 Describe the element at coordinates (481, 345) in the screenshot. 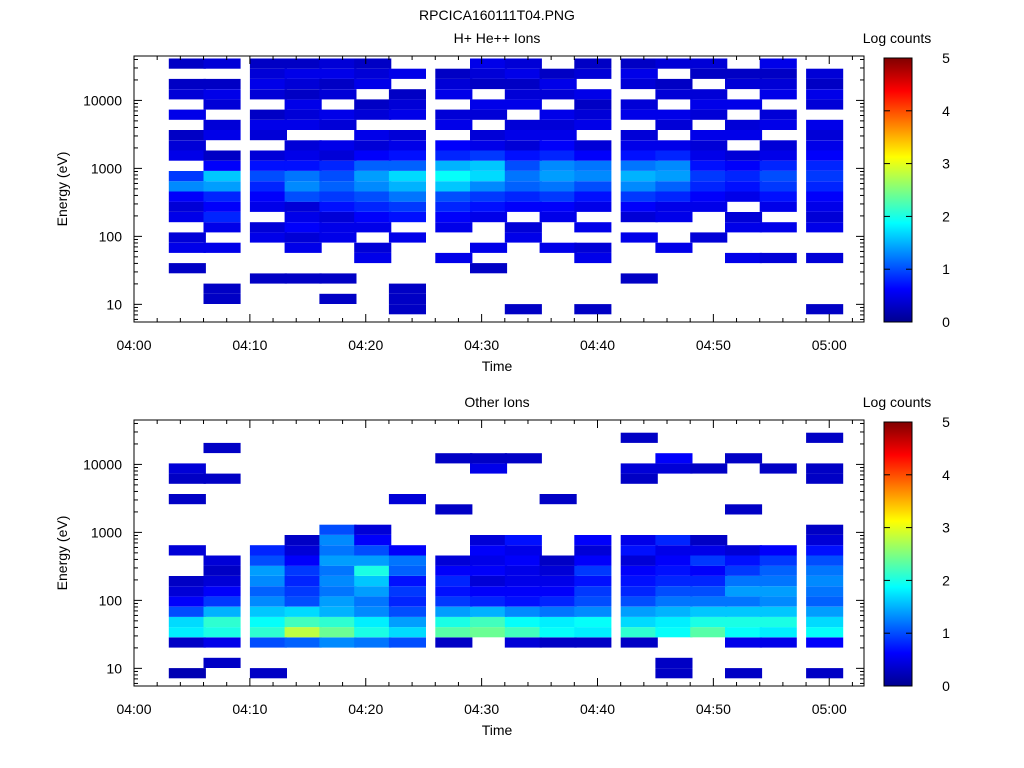

I see `x-tick-label: 04:30` at that location.